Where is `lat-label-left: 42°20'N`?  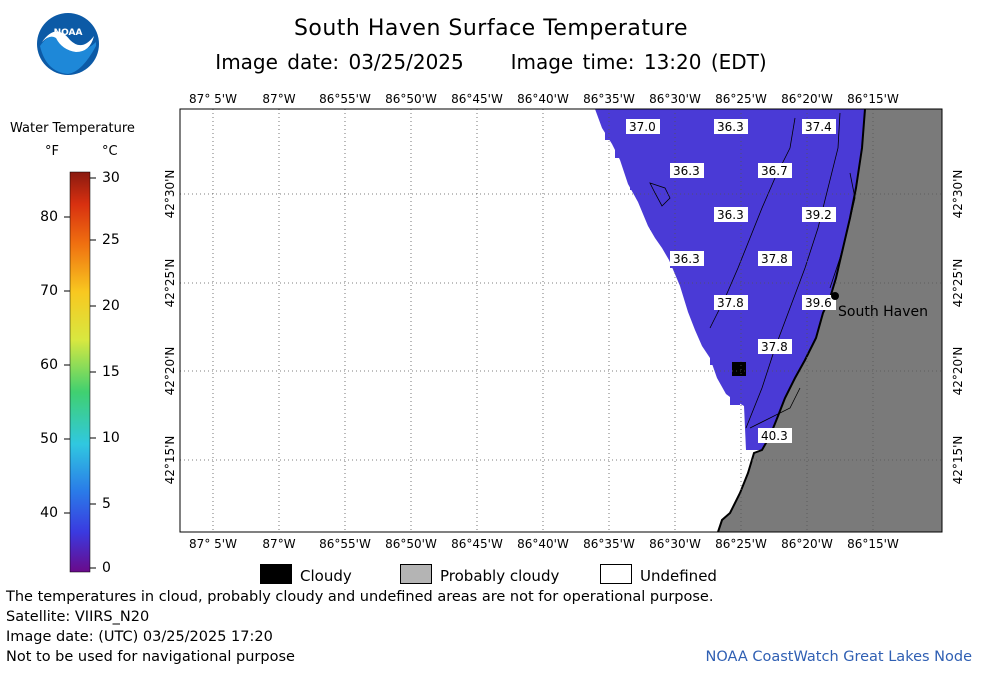 lat-label-left: 42°20'N is located at coordinates (170, 371).